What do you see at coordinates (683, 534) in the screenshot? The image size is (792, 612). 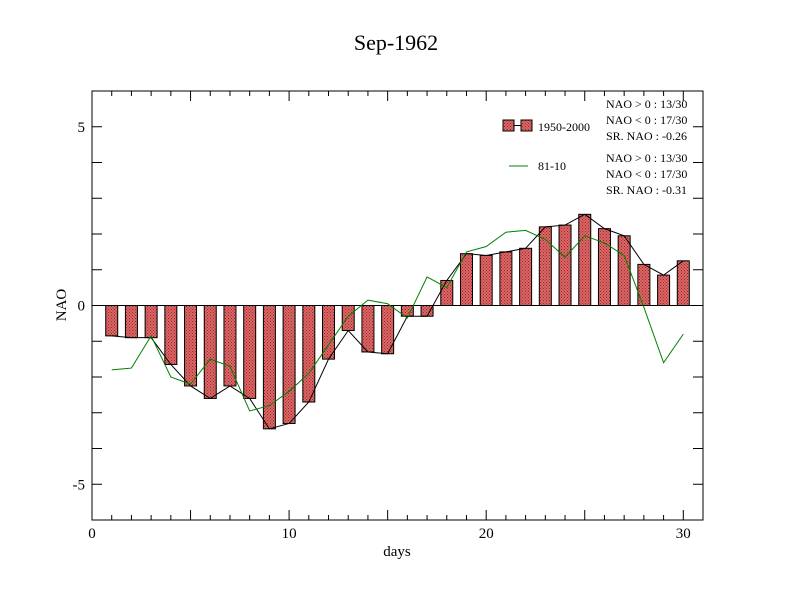 I see `x-tick-label: 30` at bounding box center [683, 534].